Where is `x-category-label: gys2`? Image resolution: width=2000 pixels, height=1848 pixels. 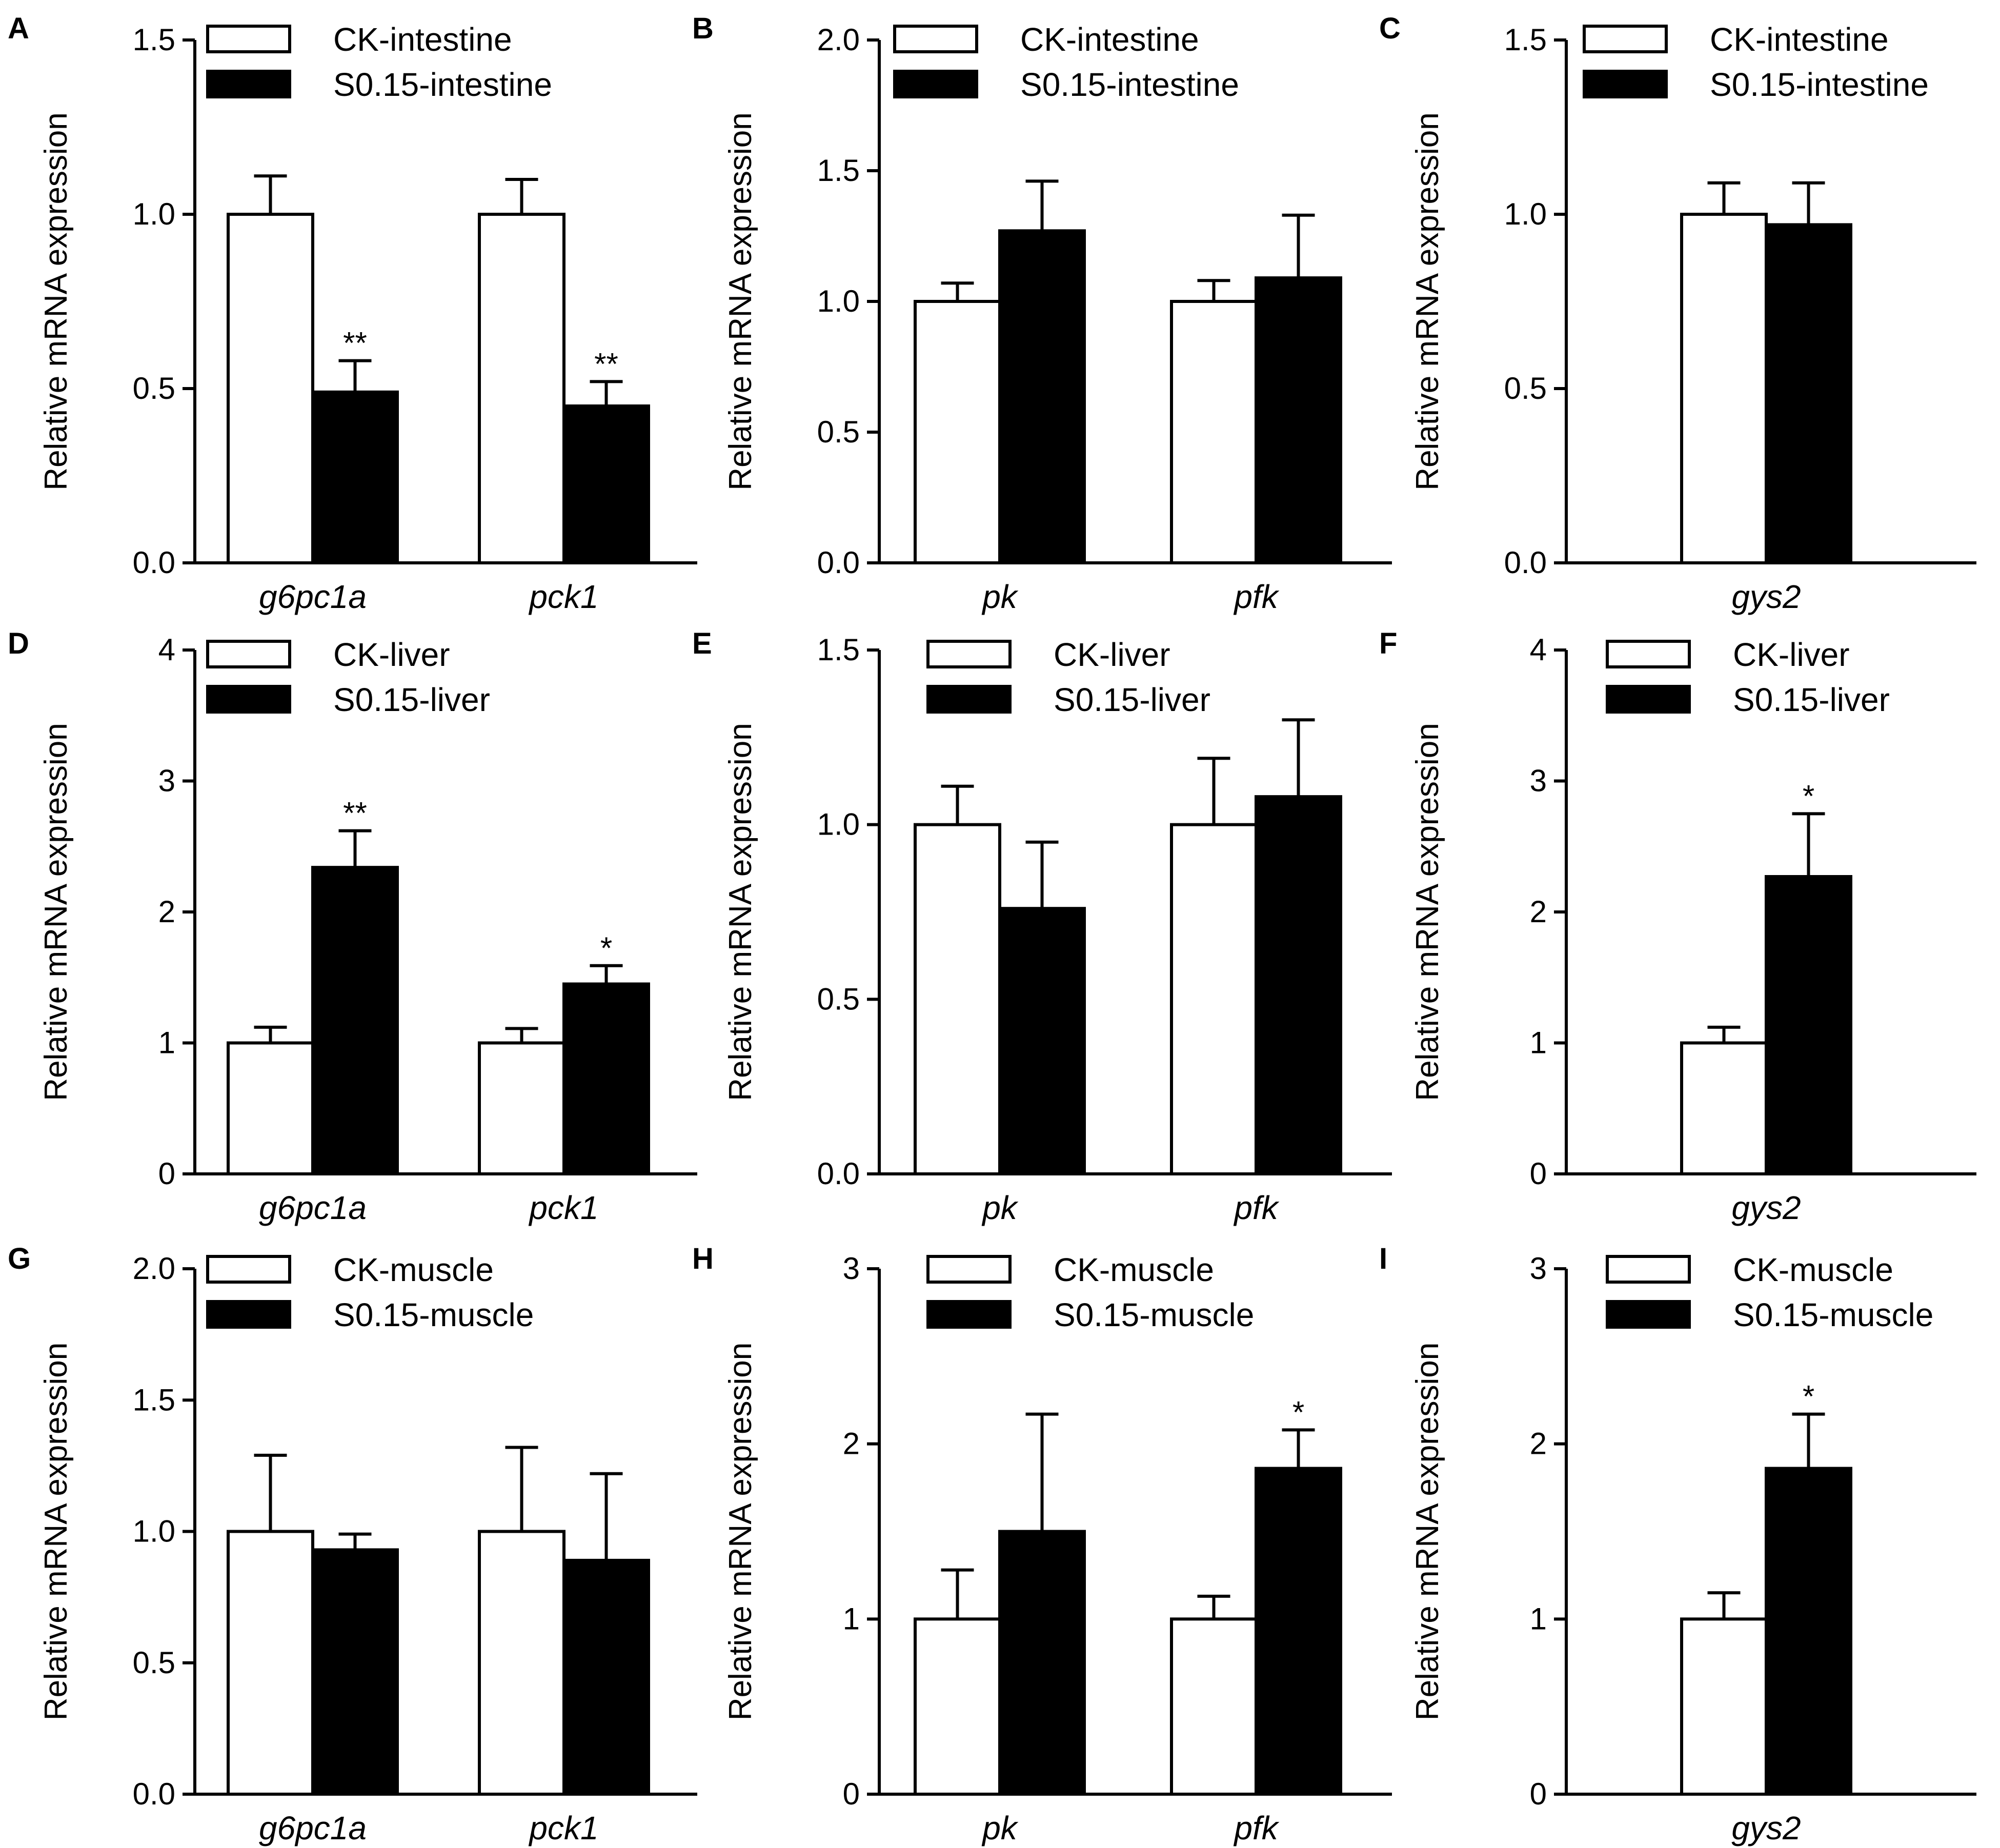
x-category-label: gys2 is located at coordinates (1766, 1207).